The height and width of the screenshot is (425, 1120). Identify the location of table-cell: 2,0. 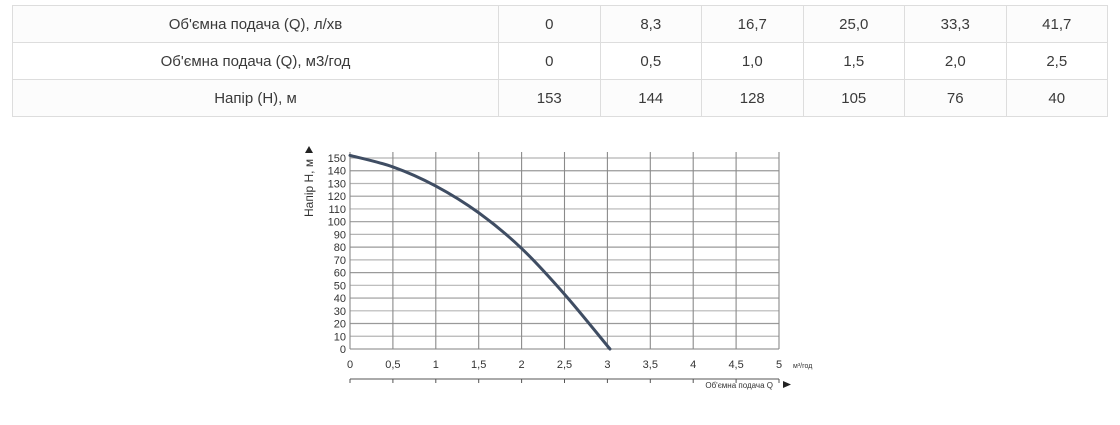
(955, 61).